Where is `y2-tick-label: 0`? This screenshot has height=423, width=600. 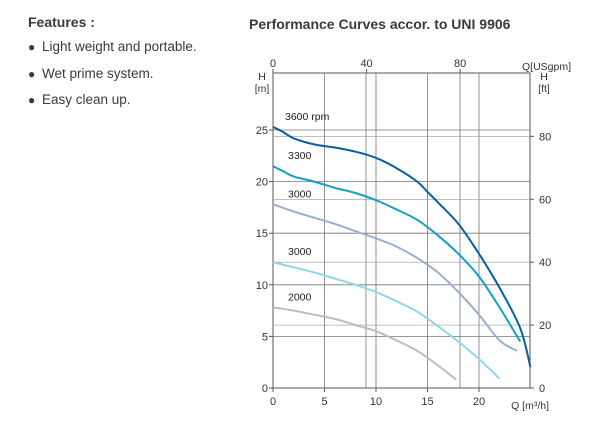
y2-tick-label: 0 is located at coordinates (542, 389).